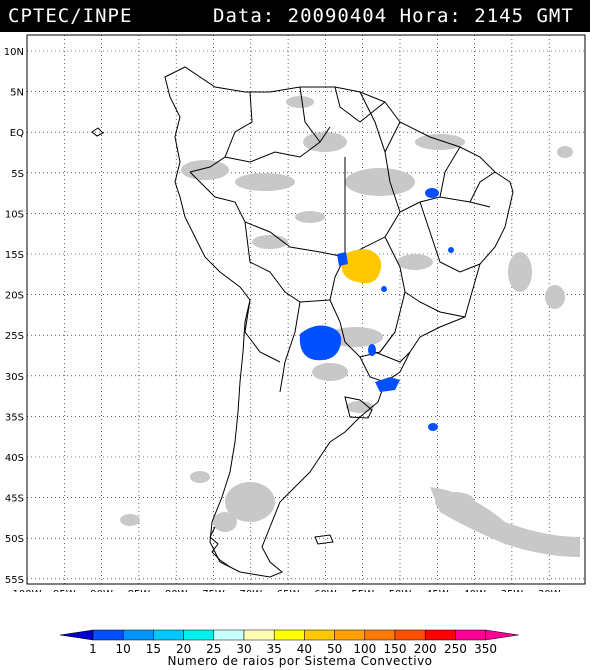 Image resolution: width=600 pixels, height=670 pixels. I want to click on legend-value: 1, so click(93, 648).